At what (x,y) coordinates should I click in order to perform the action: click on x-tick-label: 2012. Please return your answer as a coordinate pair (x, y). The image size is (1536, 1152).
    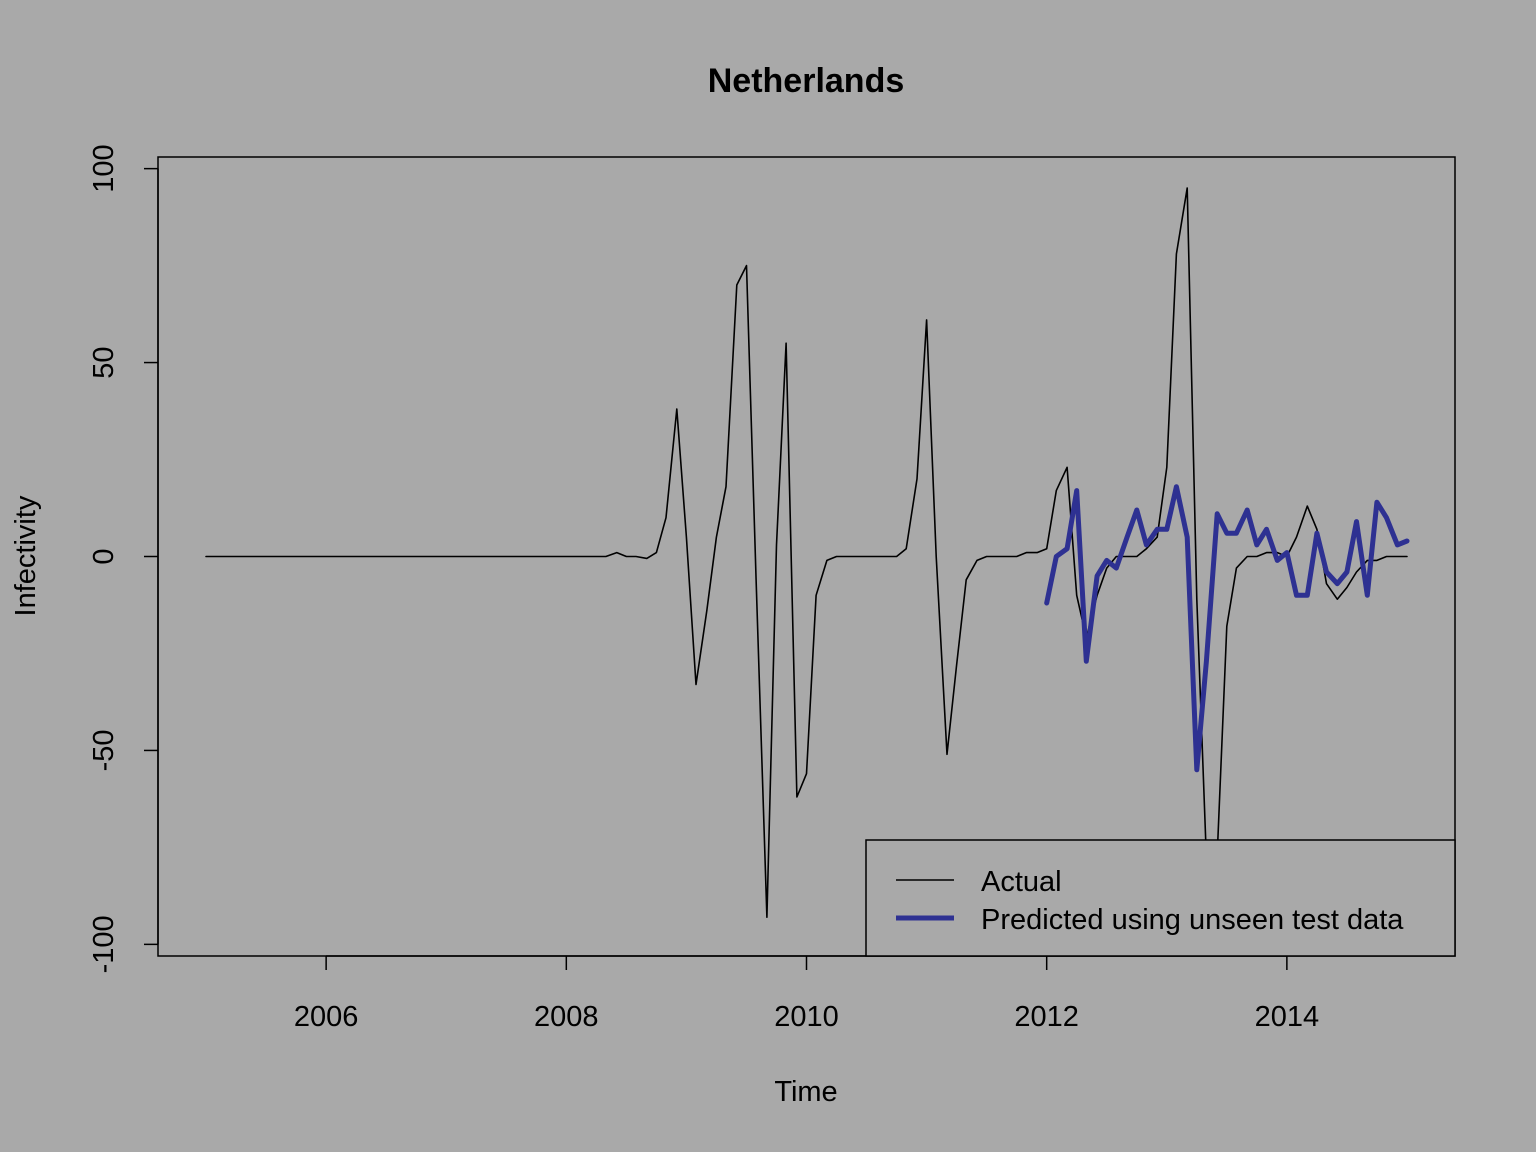
    Looking at the image, I should click on (1046, 1017).